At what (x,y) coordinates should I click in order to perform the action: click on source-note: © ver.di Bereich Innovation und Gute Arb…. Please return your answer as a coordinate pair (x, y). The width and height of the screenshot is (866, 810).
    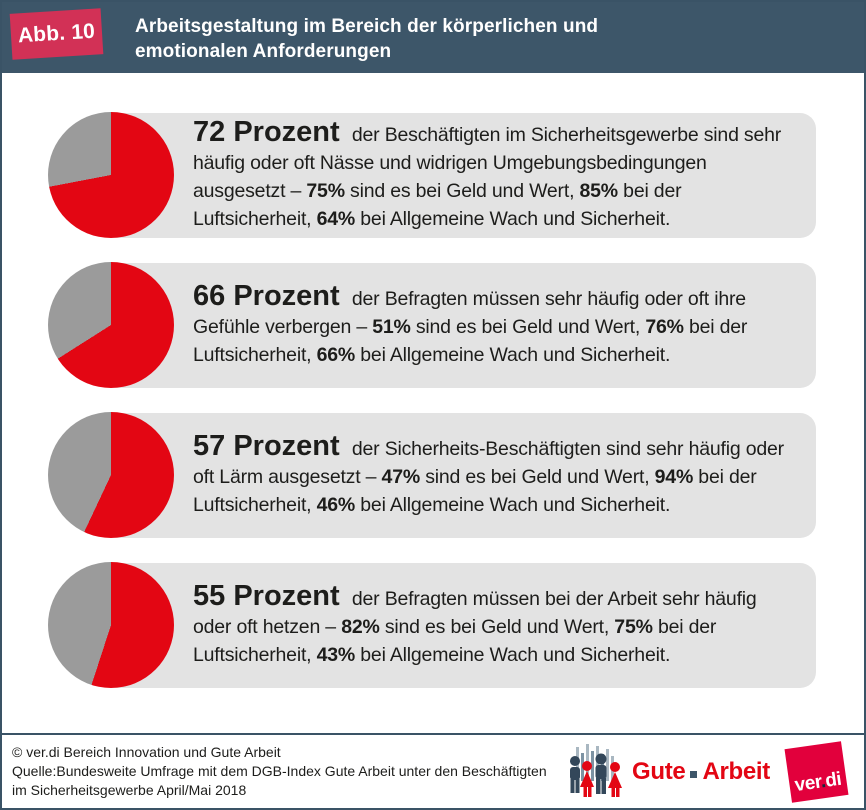
    Looking at the image, I should click on (279, 771).